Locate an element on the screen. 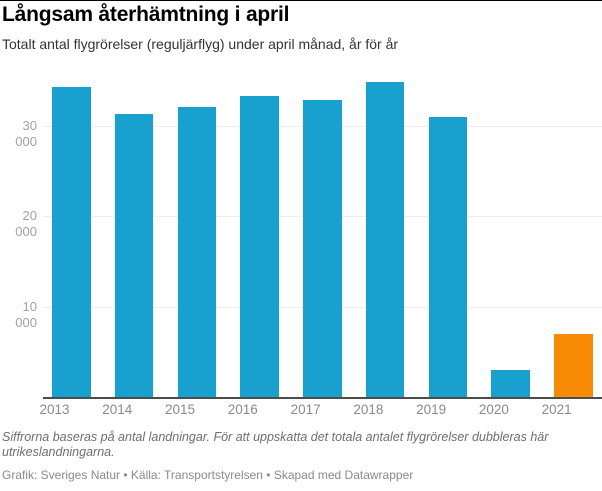 Image resolution: width=602 pixels, height=491 pixels. x-tick-label-2019: 2019 is located at coordinates (431, 409).